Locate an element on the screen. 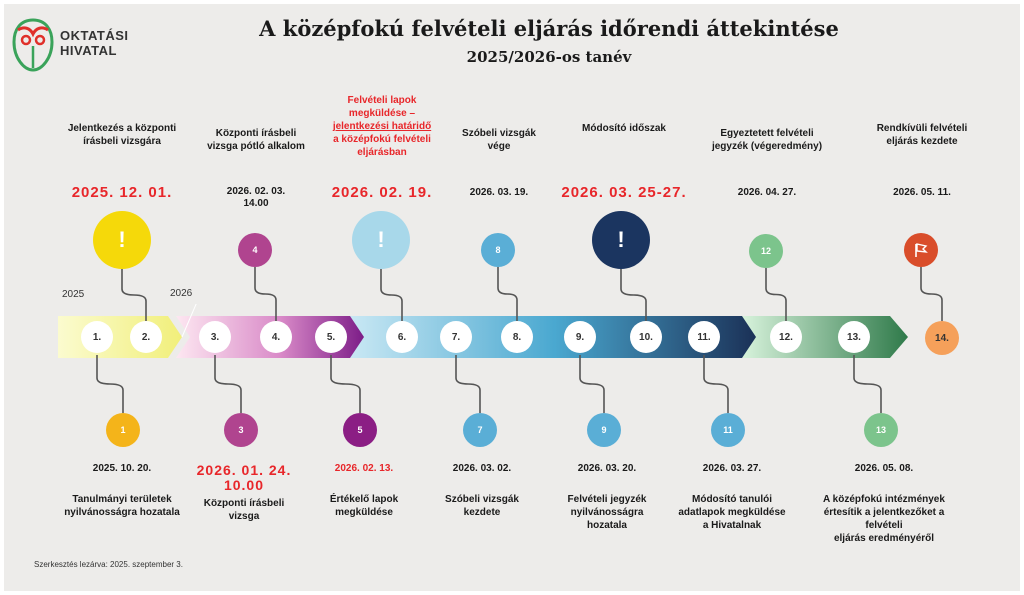  timeline-node-14: 14. is located at coordinates (942, 338).